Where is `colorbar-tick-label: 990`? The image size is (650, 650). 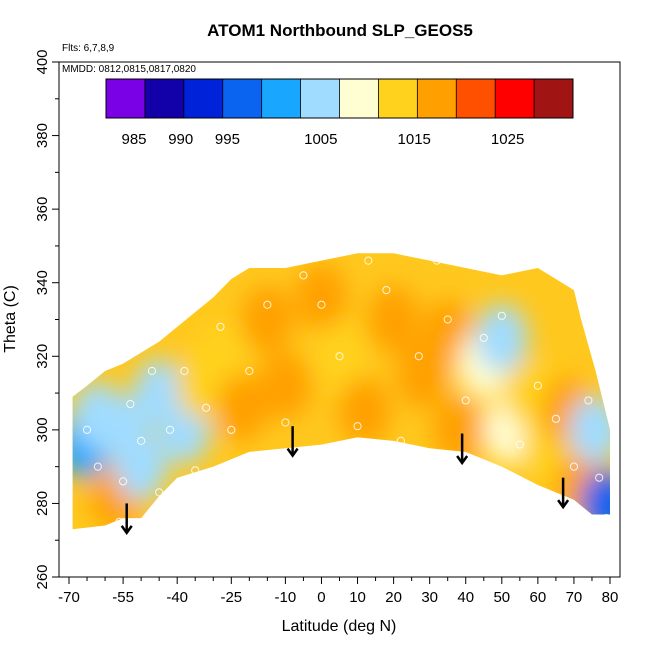
colorbar-tick-label: 990 is located at coordinates (180, 139).